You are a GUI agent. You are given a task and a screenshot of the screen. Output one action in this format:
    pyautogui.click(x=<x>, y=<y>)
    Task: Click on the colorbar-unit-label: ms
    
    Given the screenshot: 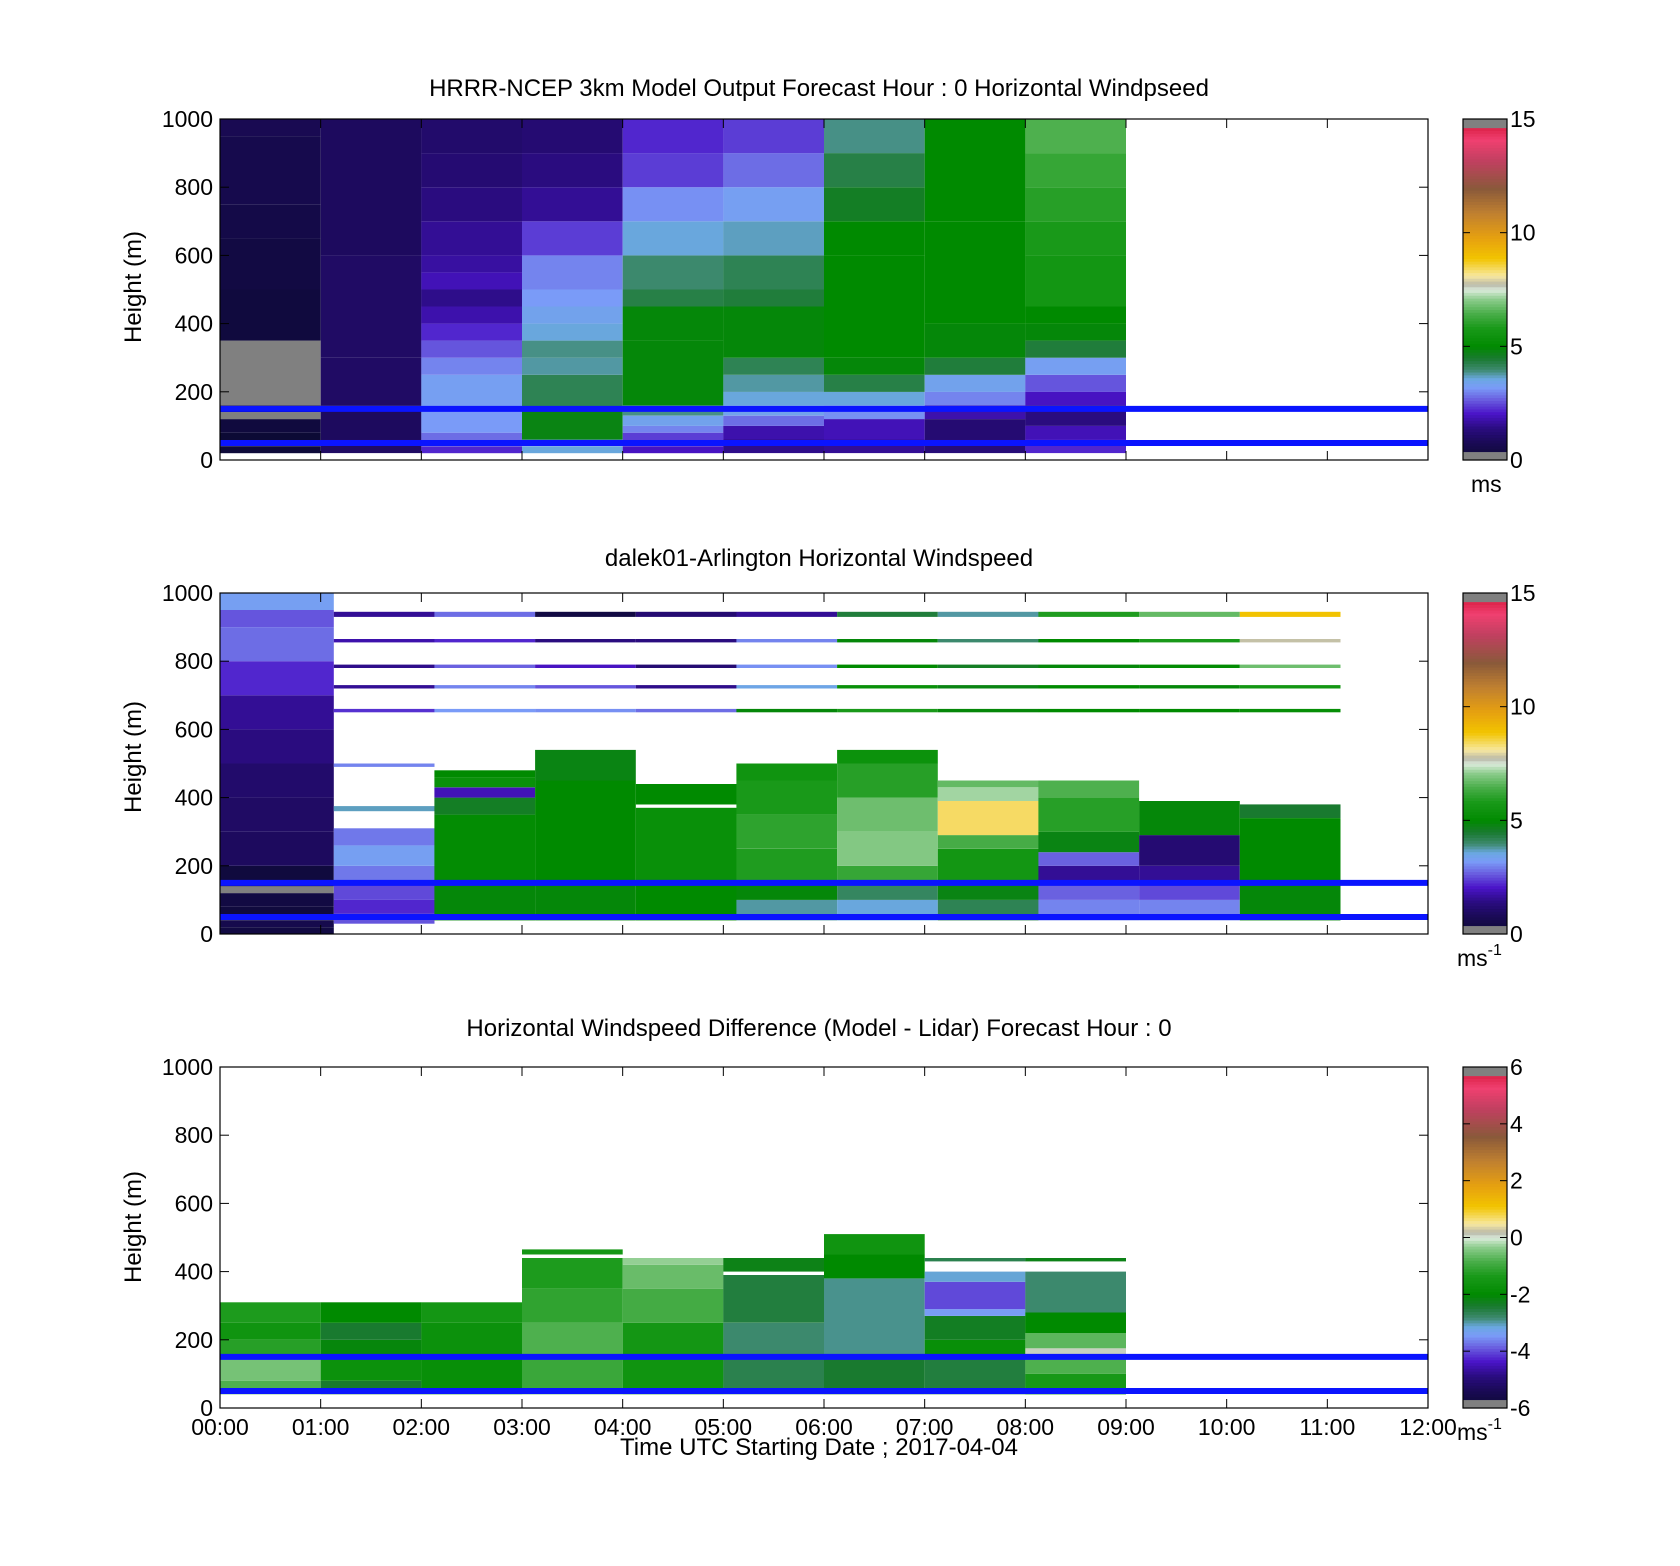 What is the action you would take?
    pyautogui.click(x=1486, y=484)
    